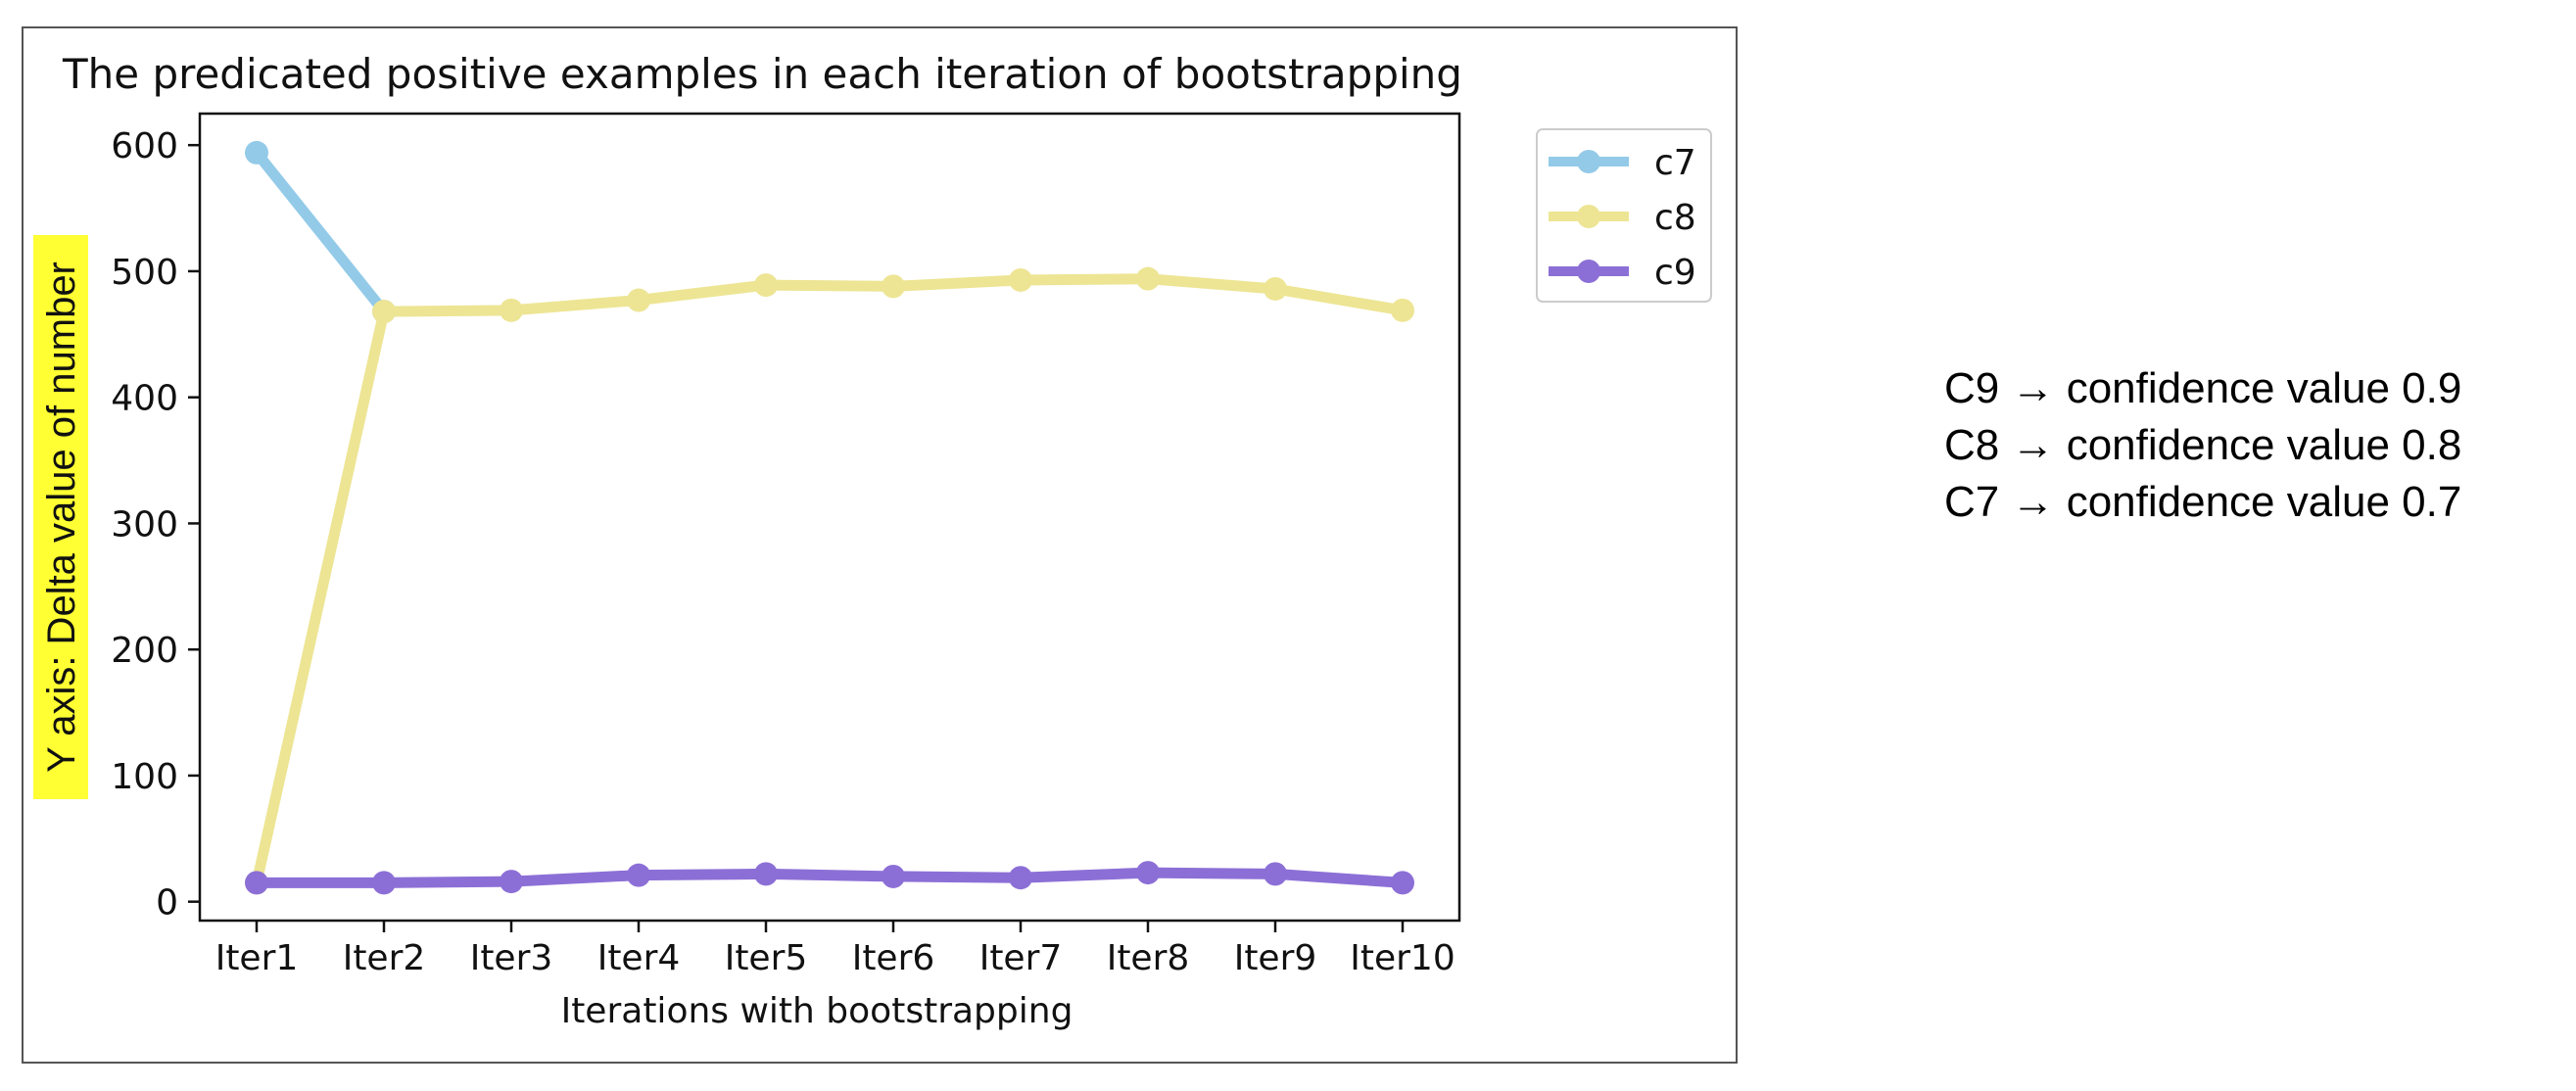 This screenshot has width=2576, height=1091. I want to click on x-axis-label: Iterations with bootstrapping, so click(817, 1011).